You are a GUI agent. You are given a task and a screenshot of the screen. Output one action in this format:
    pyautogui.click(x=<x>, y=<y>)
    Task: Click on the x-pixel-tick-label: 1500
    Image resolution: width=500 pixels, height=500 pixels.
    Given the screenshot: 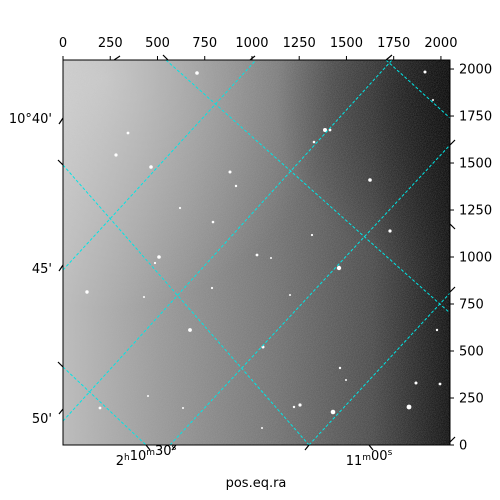 What is the action you would take?
    pyautogui.click(x=346, y=43)
    